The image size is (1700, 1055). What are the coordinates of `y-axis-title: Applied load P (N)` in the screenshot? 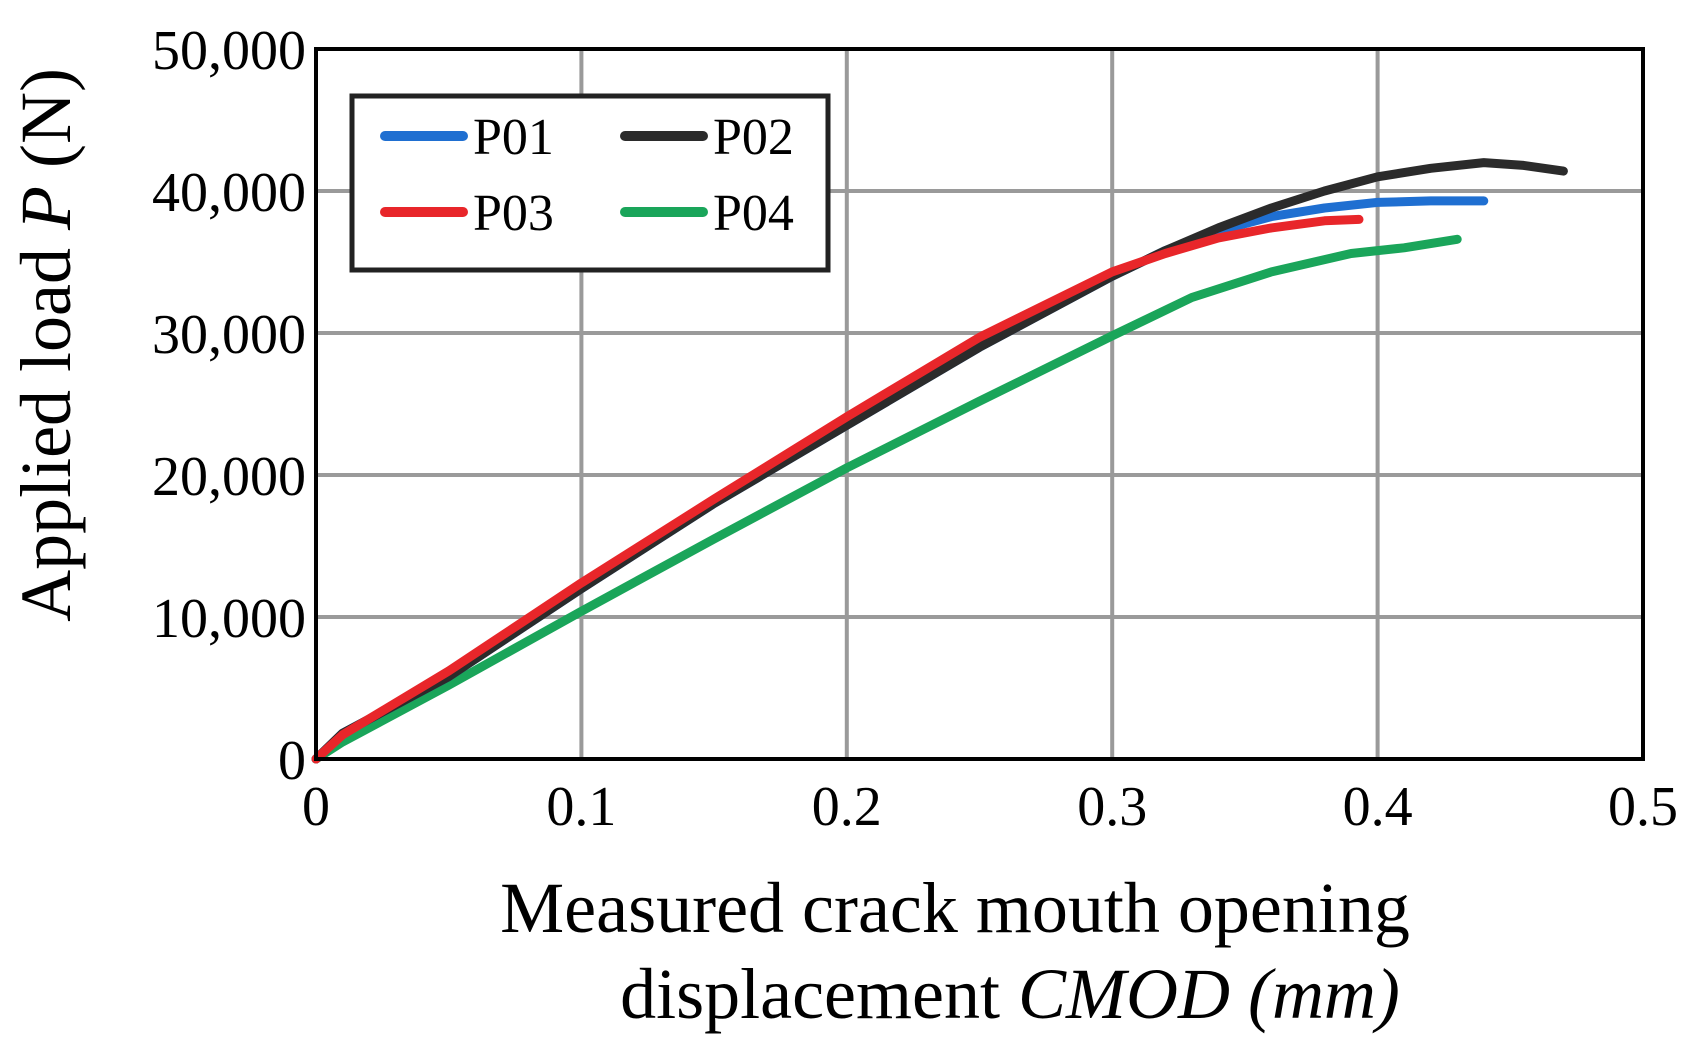 It's located at (46, 345).